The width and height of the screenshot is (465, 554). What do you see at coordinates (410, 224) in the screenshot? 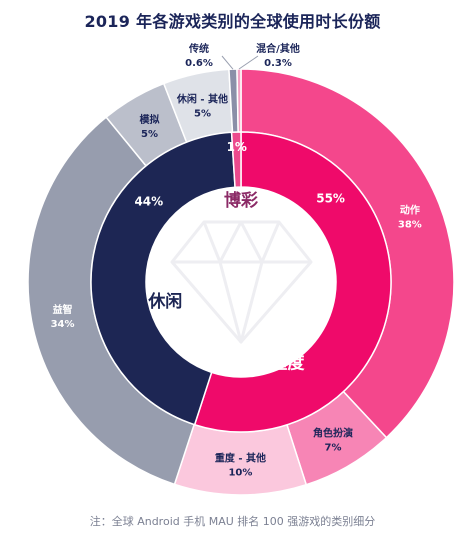
I see `outer-pct-label-0: 38%` at bounding box center [410, 224].